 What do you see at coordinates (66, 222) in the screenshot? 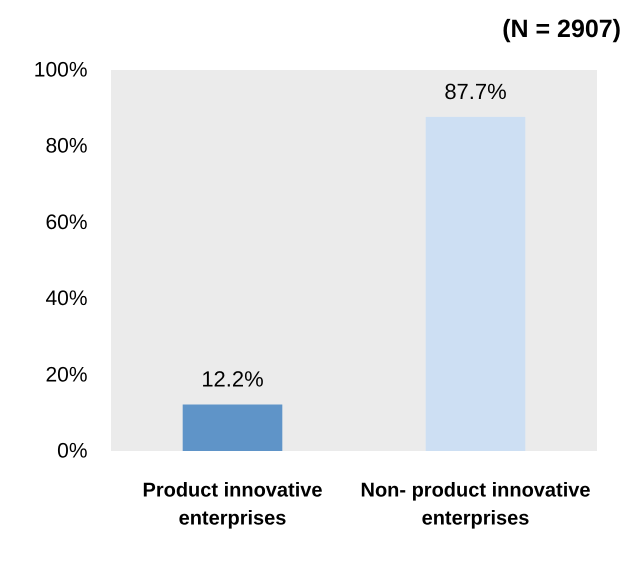
I see `y-tick-label: 60%` at bounding box center [66, 222].